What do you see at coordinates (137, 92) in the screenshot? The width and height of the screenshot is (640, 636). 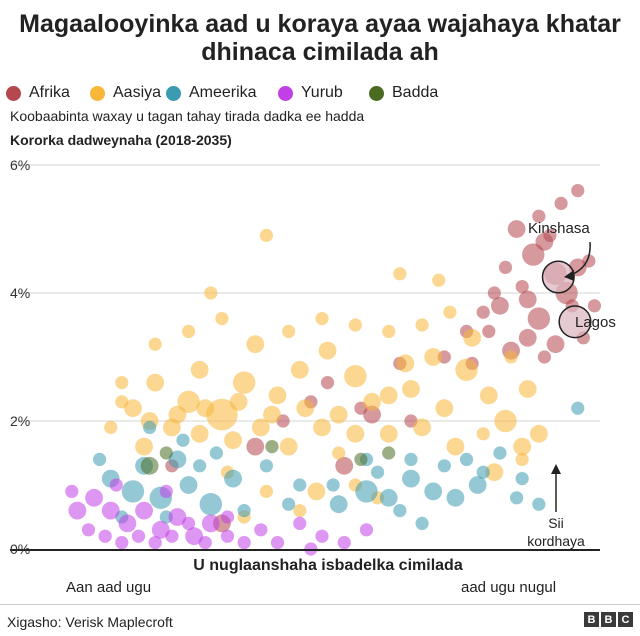 I see `legend-label-aasiya: Aasiya` at bounding box center [137, 92].